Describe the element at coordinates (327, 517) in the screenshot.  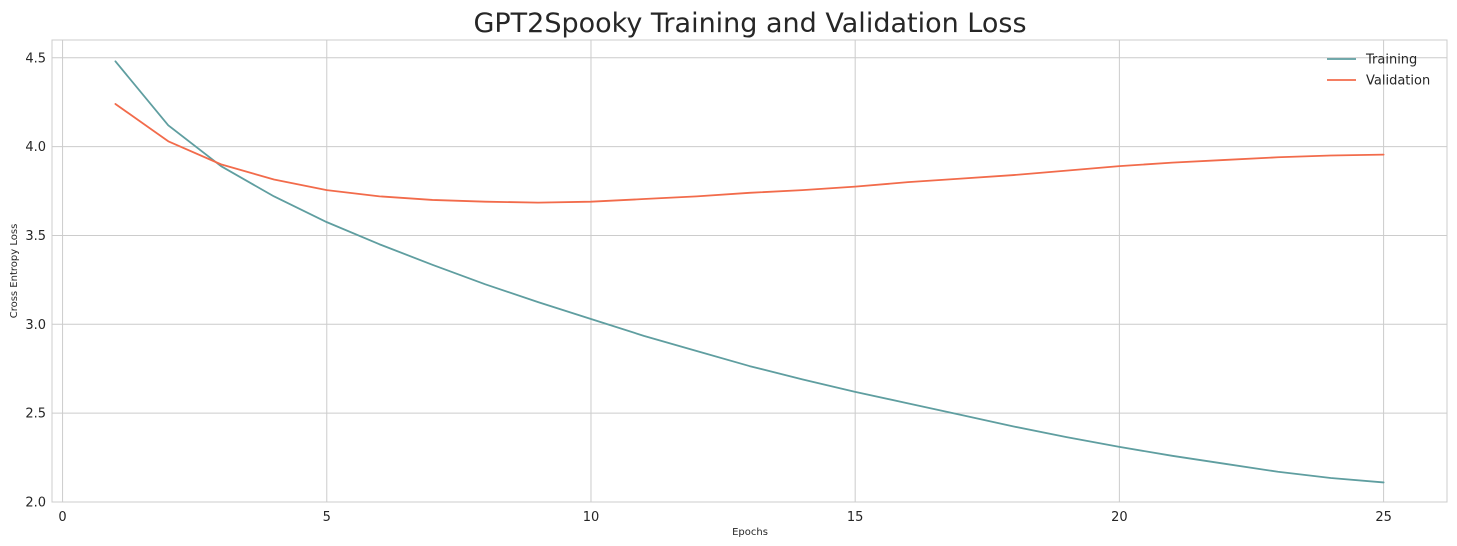
I see `x-tick-label: 5` at that location.